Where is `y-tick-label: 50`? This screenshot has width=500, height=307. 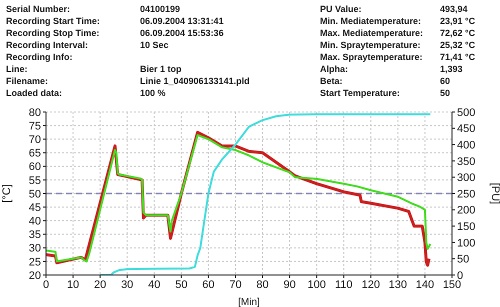
y-tick-label: 50 is located at coordinates (34, 194).